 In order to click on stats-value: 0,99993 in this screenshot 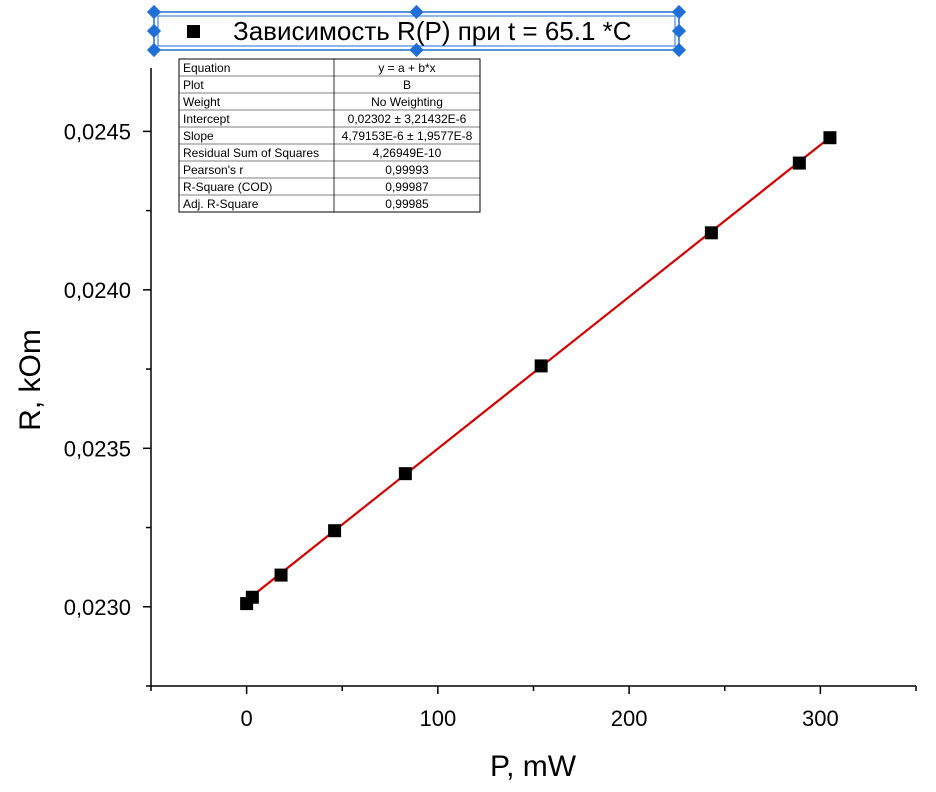, I will do `click(407, 170)`.